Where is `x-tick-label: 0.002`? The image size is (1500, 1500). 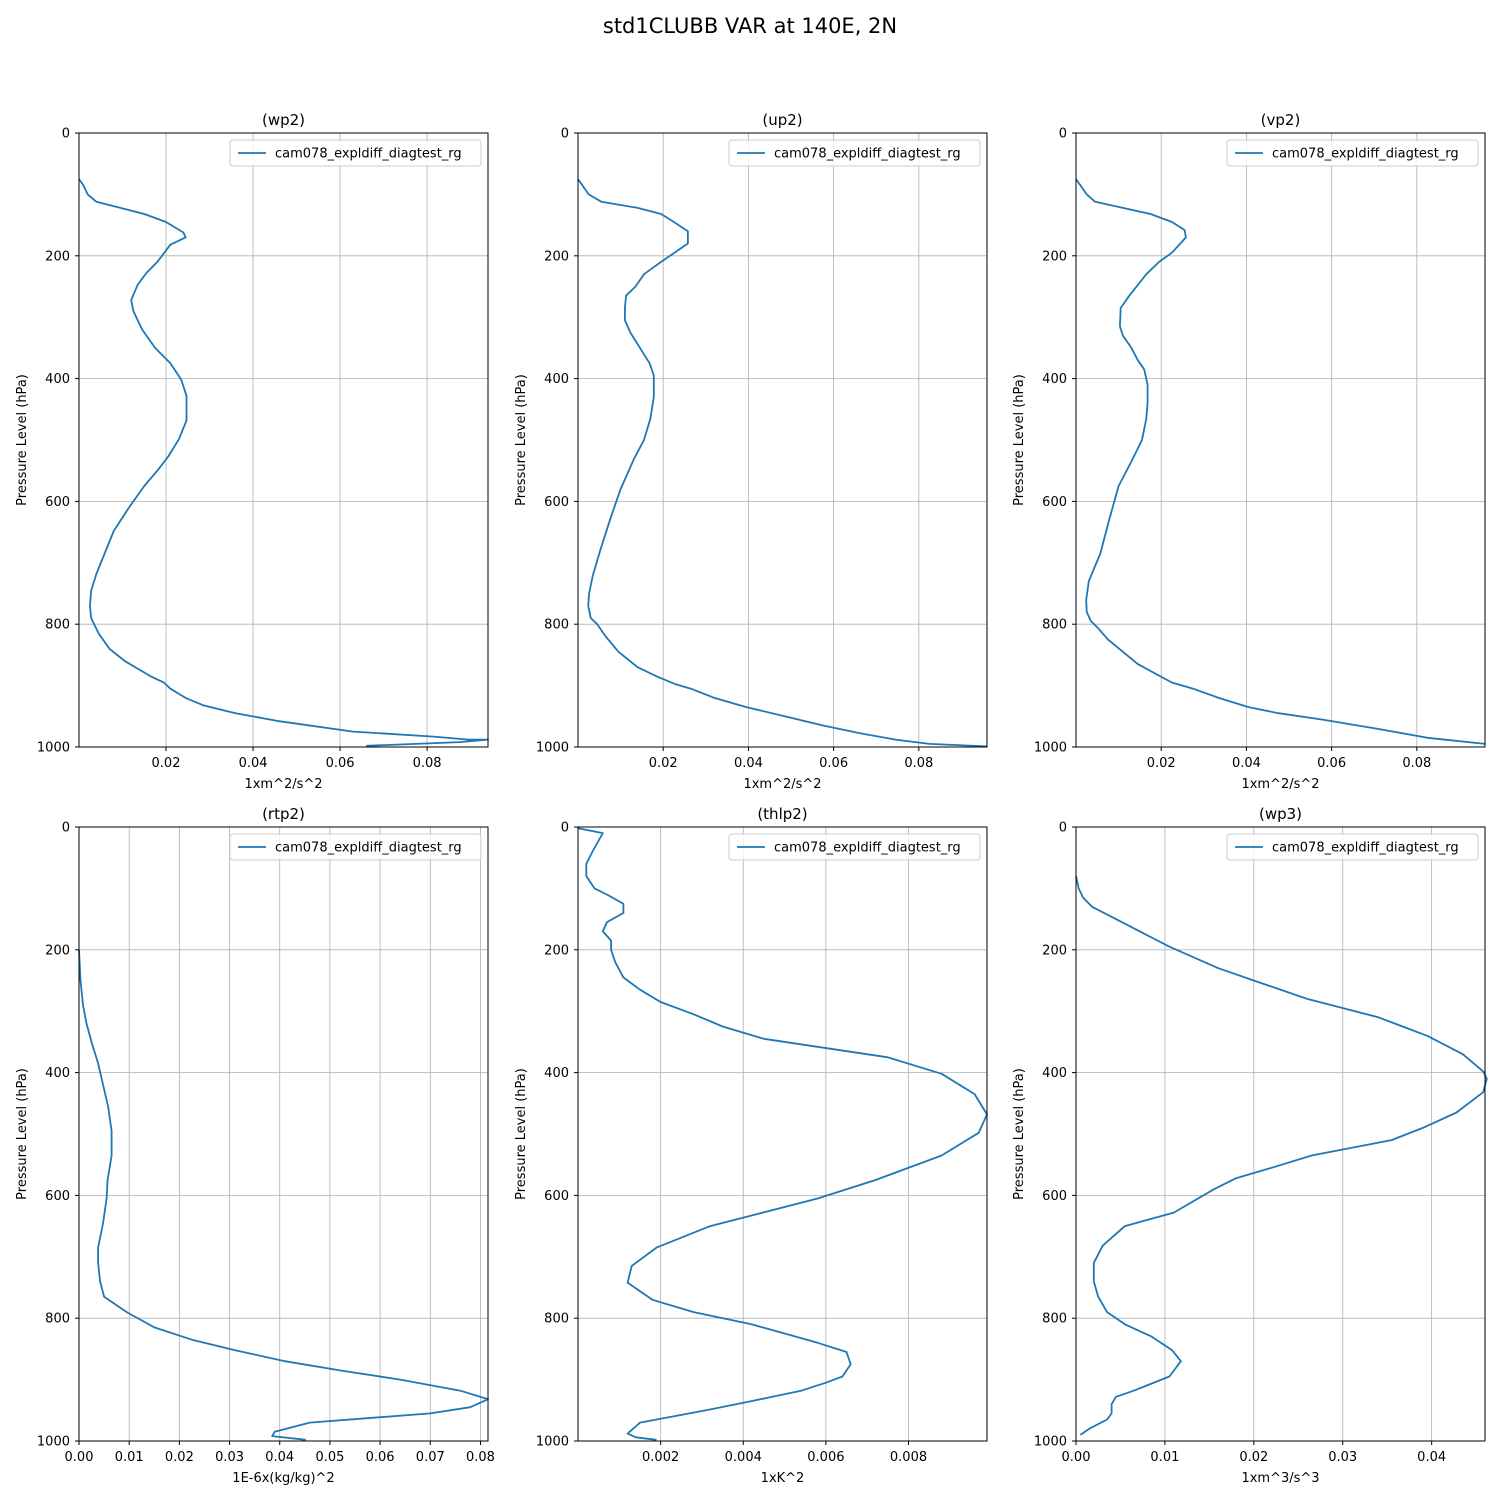 x-tick-label: 0.002 is located at coordinates (660, 1457).